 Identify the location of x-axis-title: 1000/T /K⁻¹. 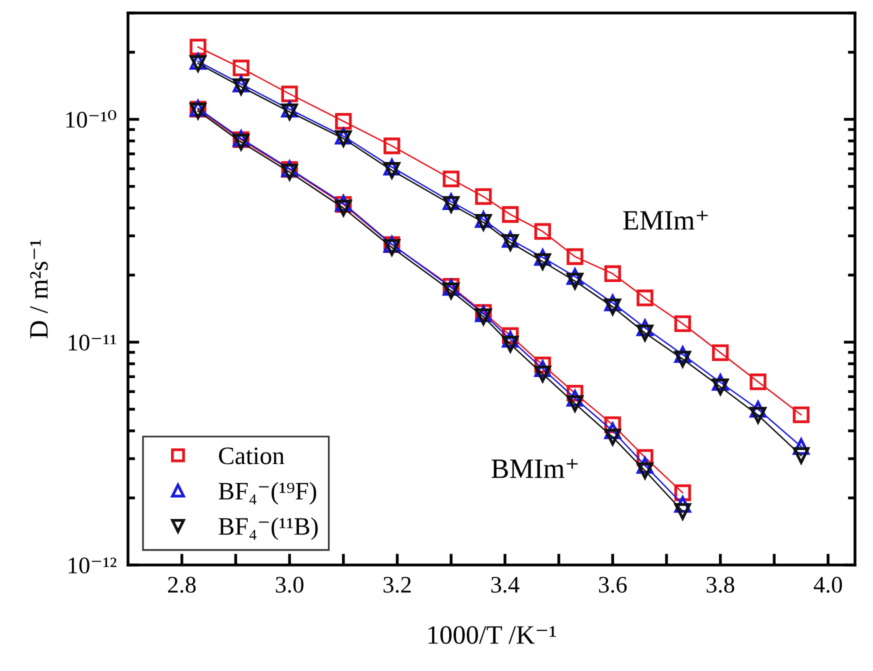
(492, 635).